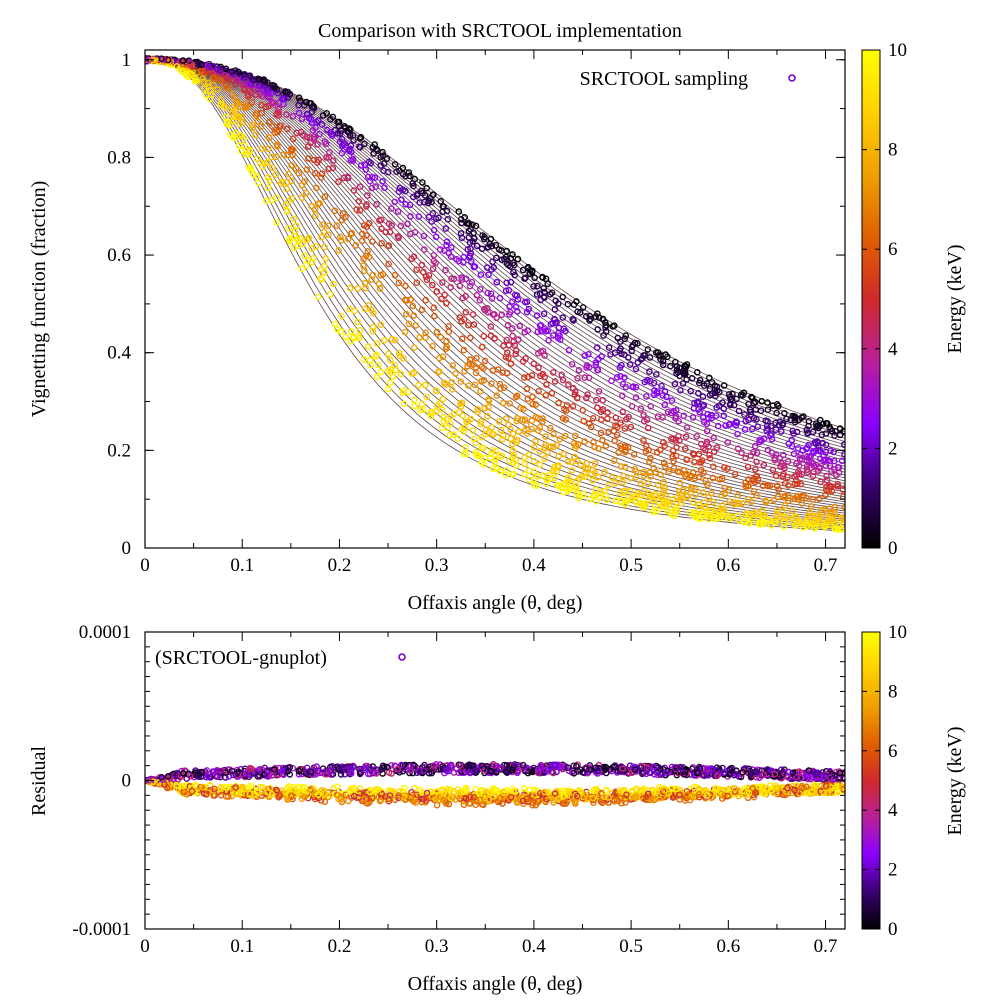 The width and height of the screenshot is (1000, 1005). I want to click on bottom-x-axis-title: Offaxis angle (θ, deg), so click(495, 984).